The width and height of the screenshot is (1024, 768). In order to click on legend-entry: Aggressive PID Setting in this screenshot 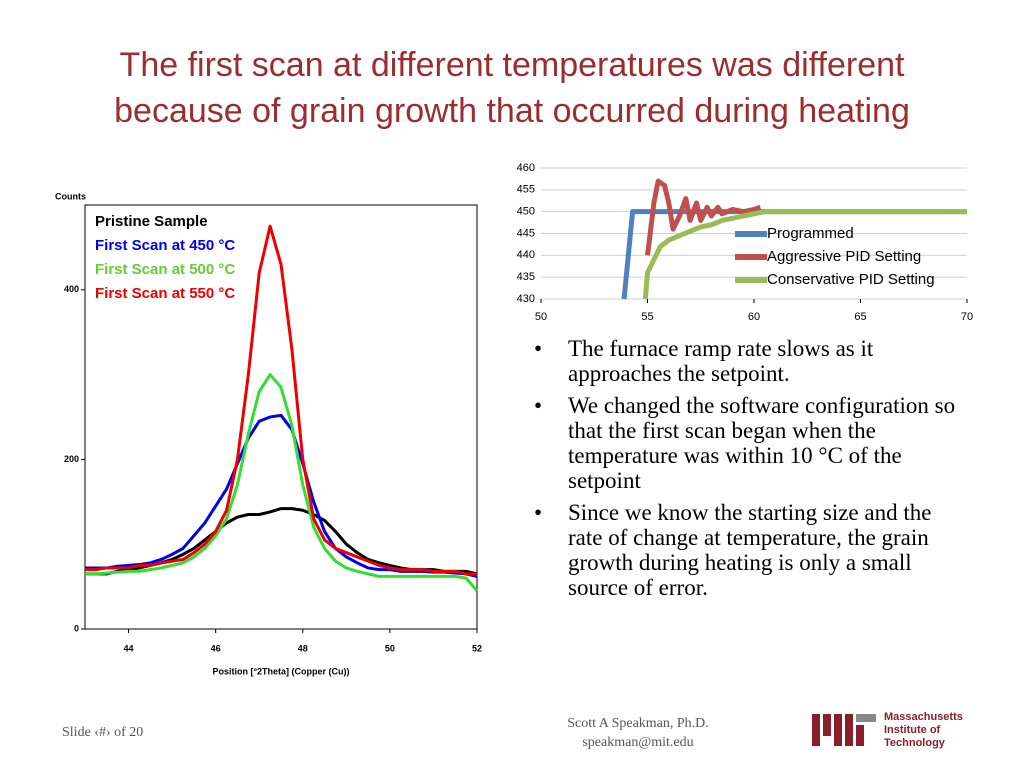, I will do `click(844, 256)`.